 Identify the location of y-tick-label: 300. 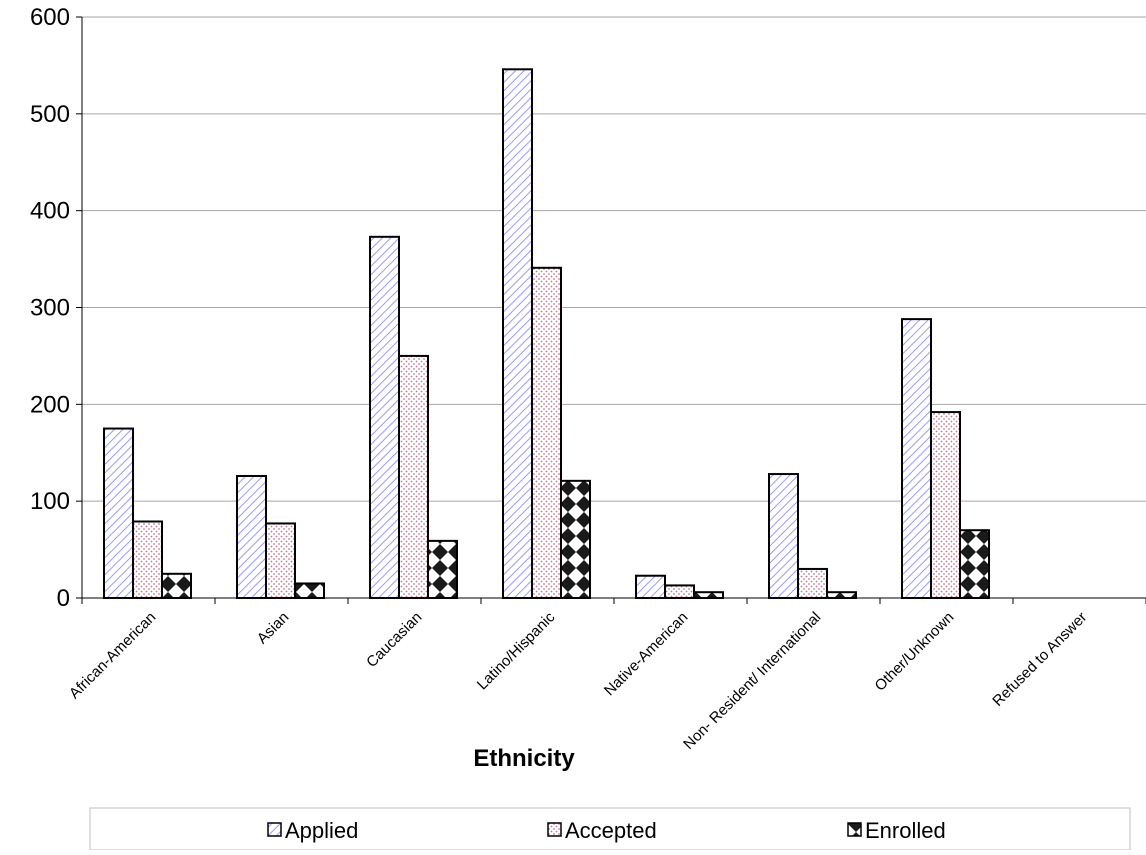
(50, 308).